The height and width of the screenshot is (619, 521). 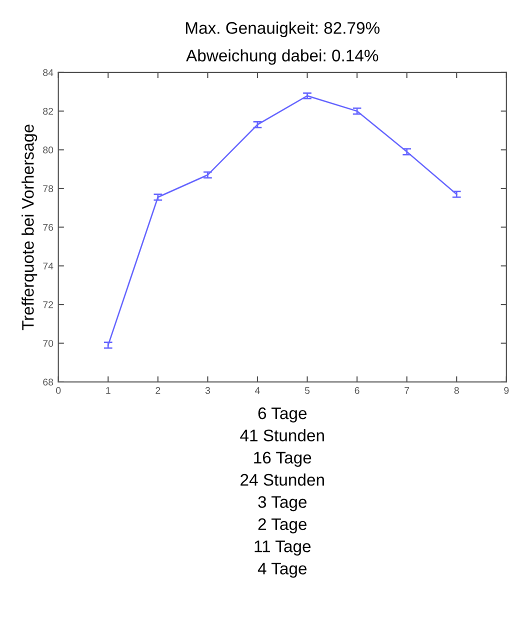 What do you see at coordinates (207, 390) in the screenshot?
I see `x-tick-label: 3` at bounding box center [207, 390].